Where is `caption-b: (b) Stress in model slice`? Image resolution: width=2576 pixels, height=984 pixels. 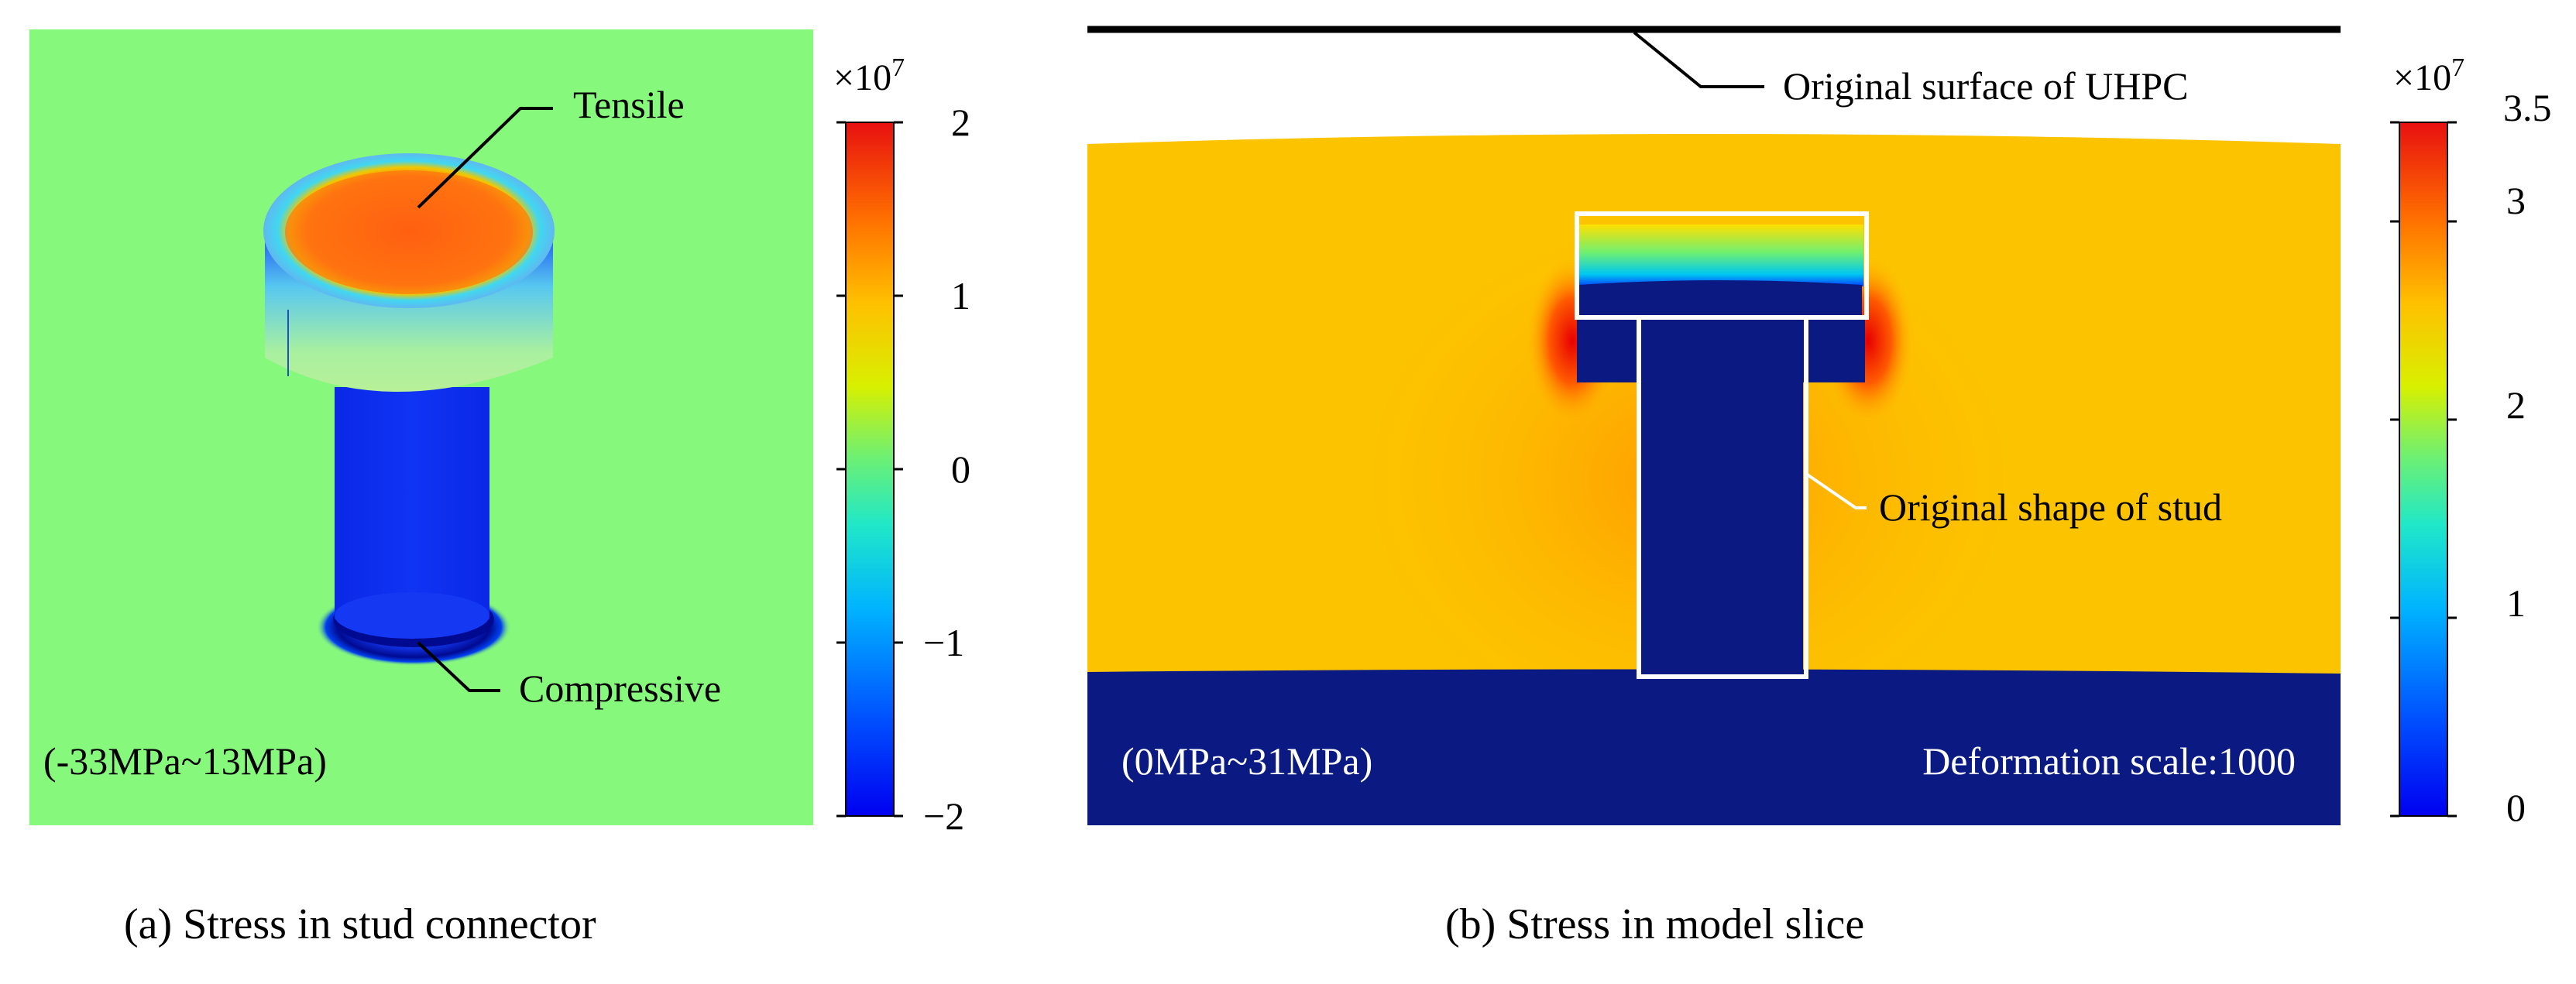
caption-b: (b) Stress in model slice is located at coordinates (1654, 924).